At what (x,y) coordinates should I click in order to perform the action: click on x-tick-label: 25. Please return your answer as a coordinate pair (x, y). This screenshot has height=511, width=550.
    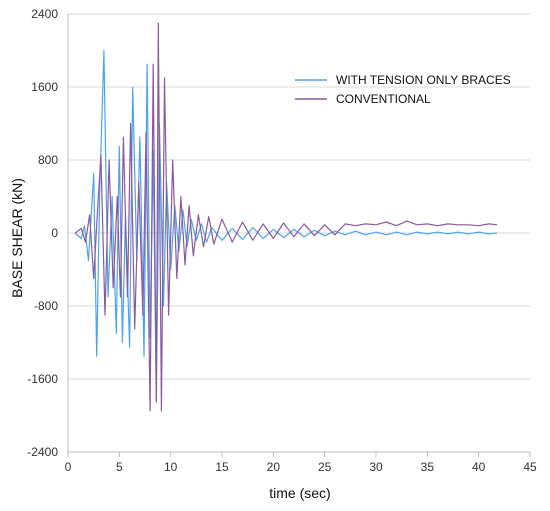
    Looking at the image, I should click on (325, 467).